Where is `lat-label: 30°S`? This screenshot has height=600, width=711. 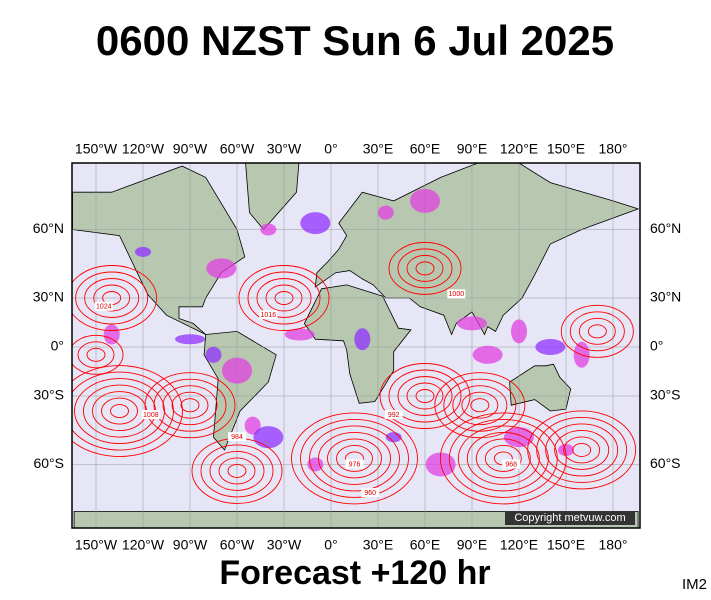
lat-label: 30°S is located at coordinates (48, 395).